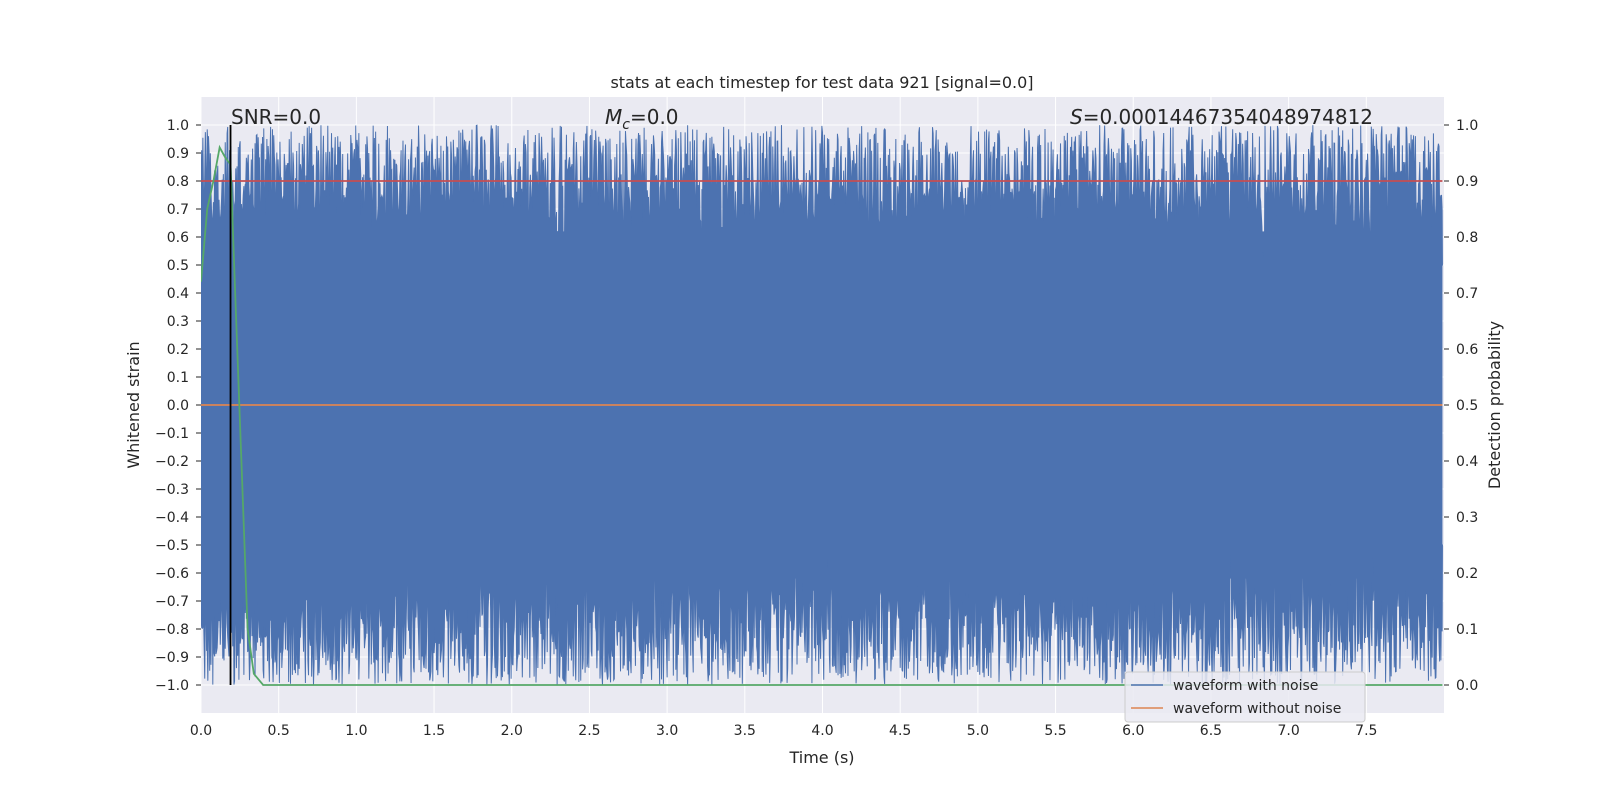  I want to click on y-axis-label-left: Whitened strain, so click(133, 404).